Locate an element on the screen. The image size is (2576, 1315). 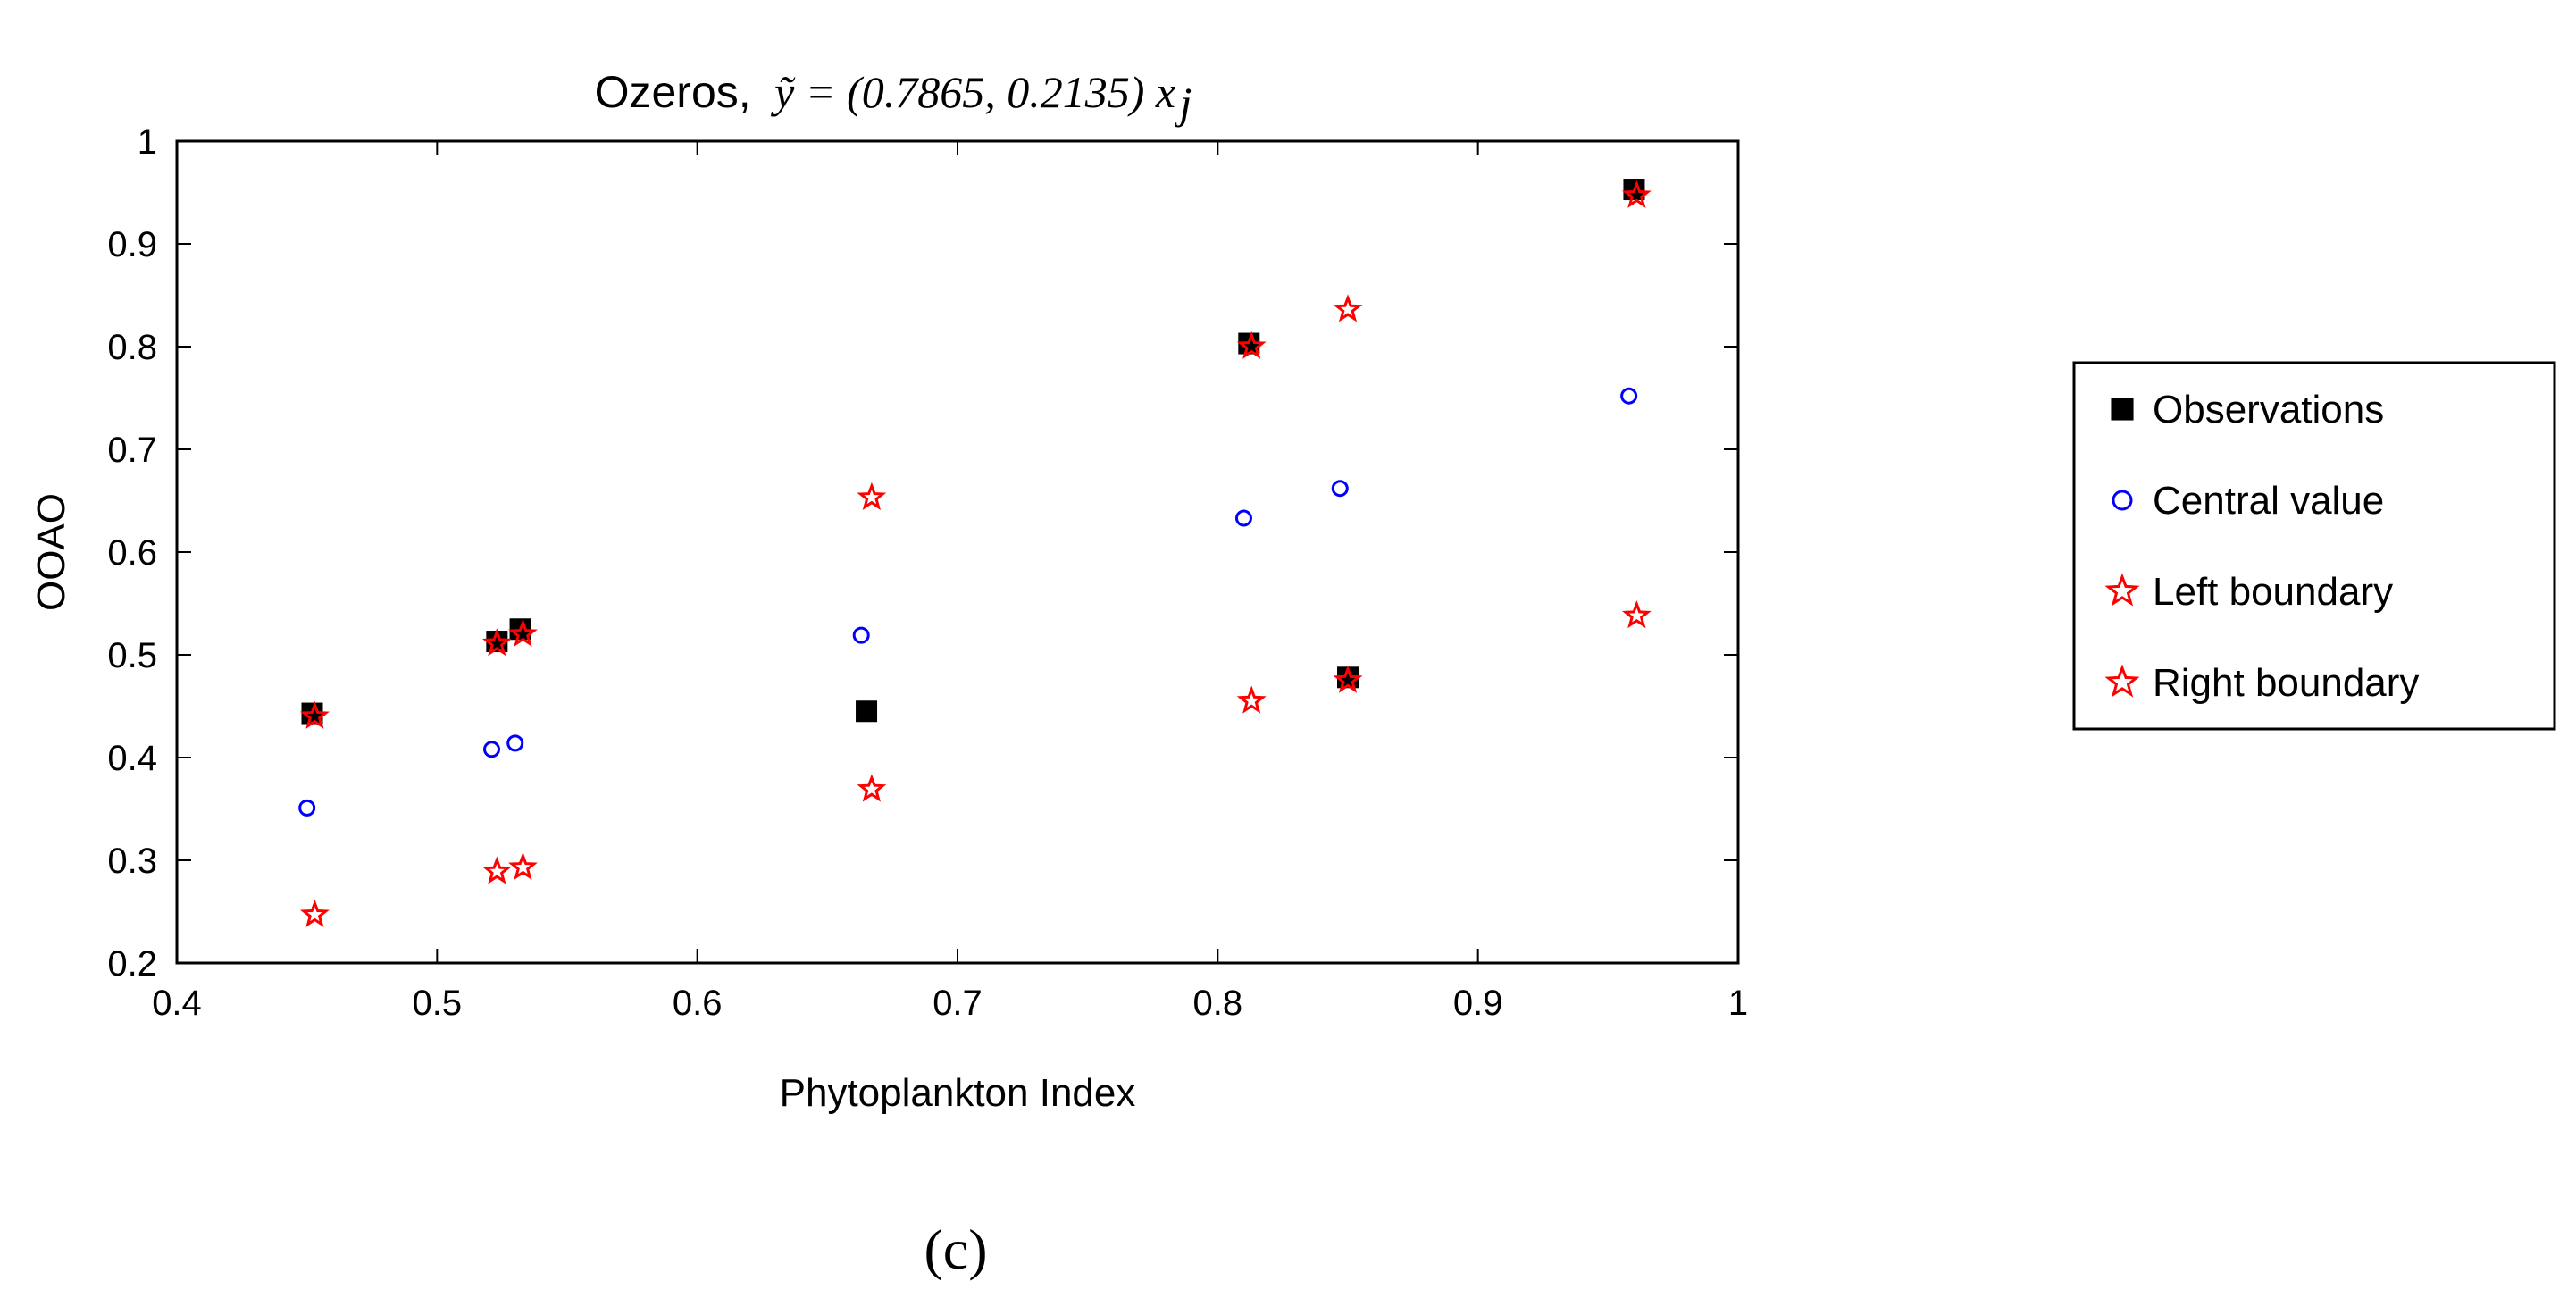
y-tick-label: 0.2 is located at coordinates (132, 964).